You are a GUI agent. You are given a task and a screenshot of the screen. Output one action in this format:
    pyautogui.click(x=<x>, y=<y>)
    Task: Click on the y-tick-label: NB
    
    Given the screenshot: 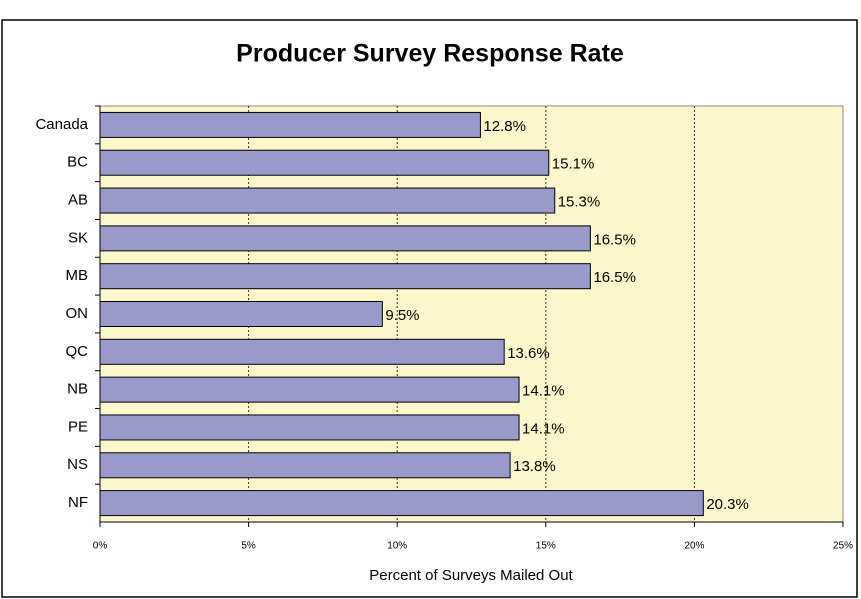 What is the action you would take?
    pyautogui.click(x=77, y=389)
    